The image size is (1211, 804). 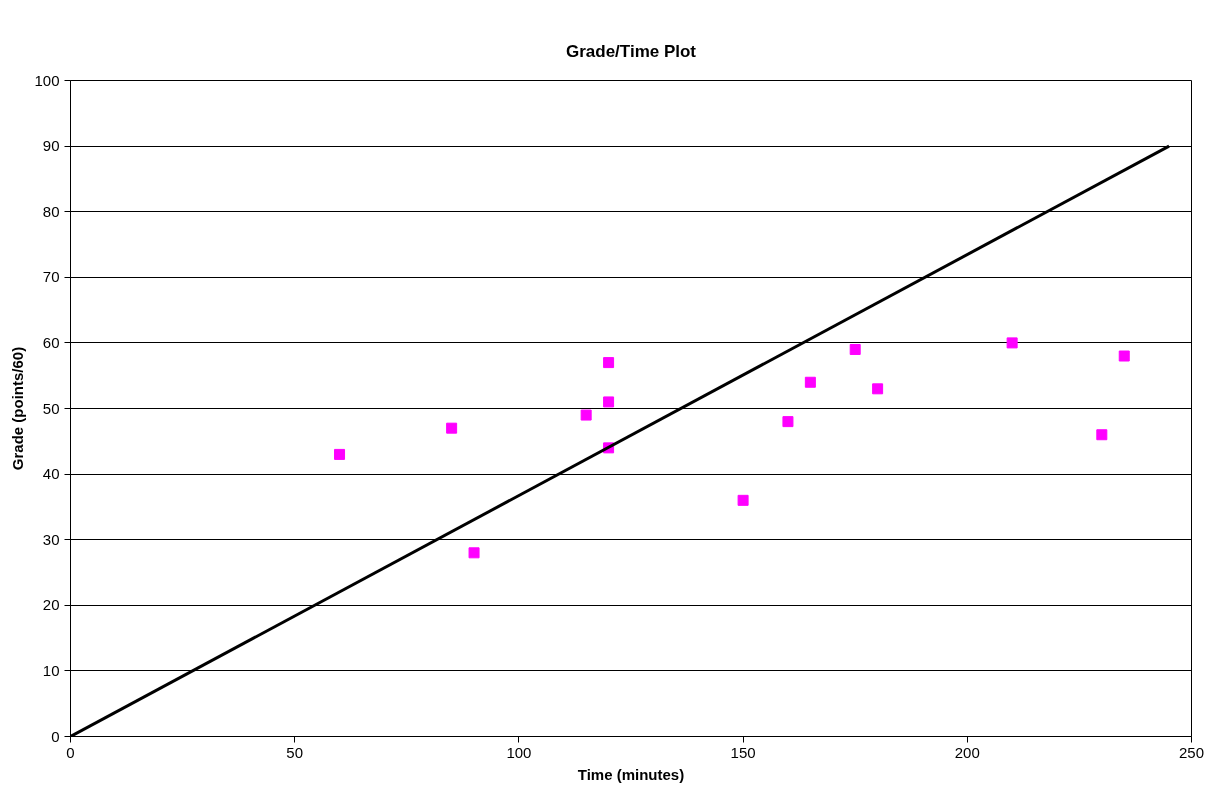 What do you see at coordinates (631, 774) in the screenshot?
I see `x-axis-title: Time (minutes)` at bounding box center [631, 774].